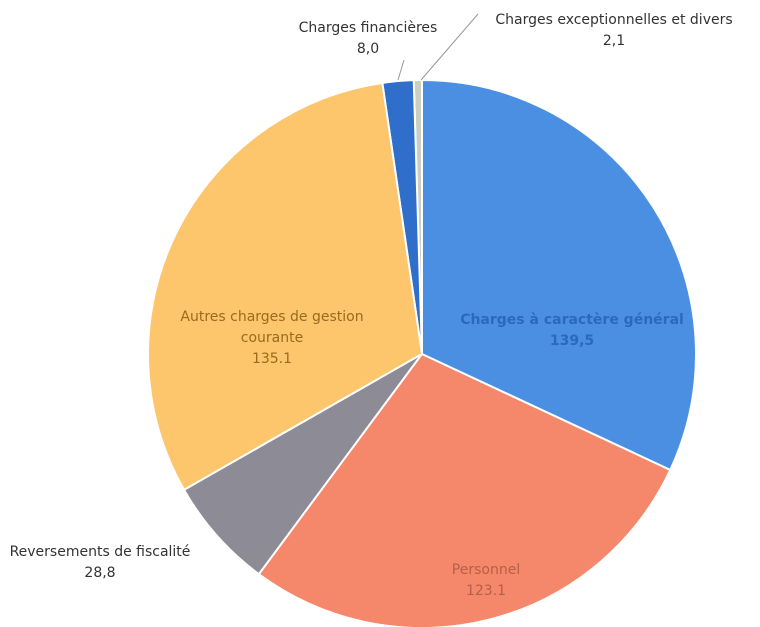 The width and height of the screenshot is (760, 627). Describe the element at coordinates (486, 581) in the screenshot. I see `slice-label: Personnel 123.1` at that location.